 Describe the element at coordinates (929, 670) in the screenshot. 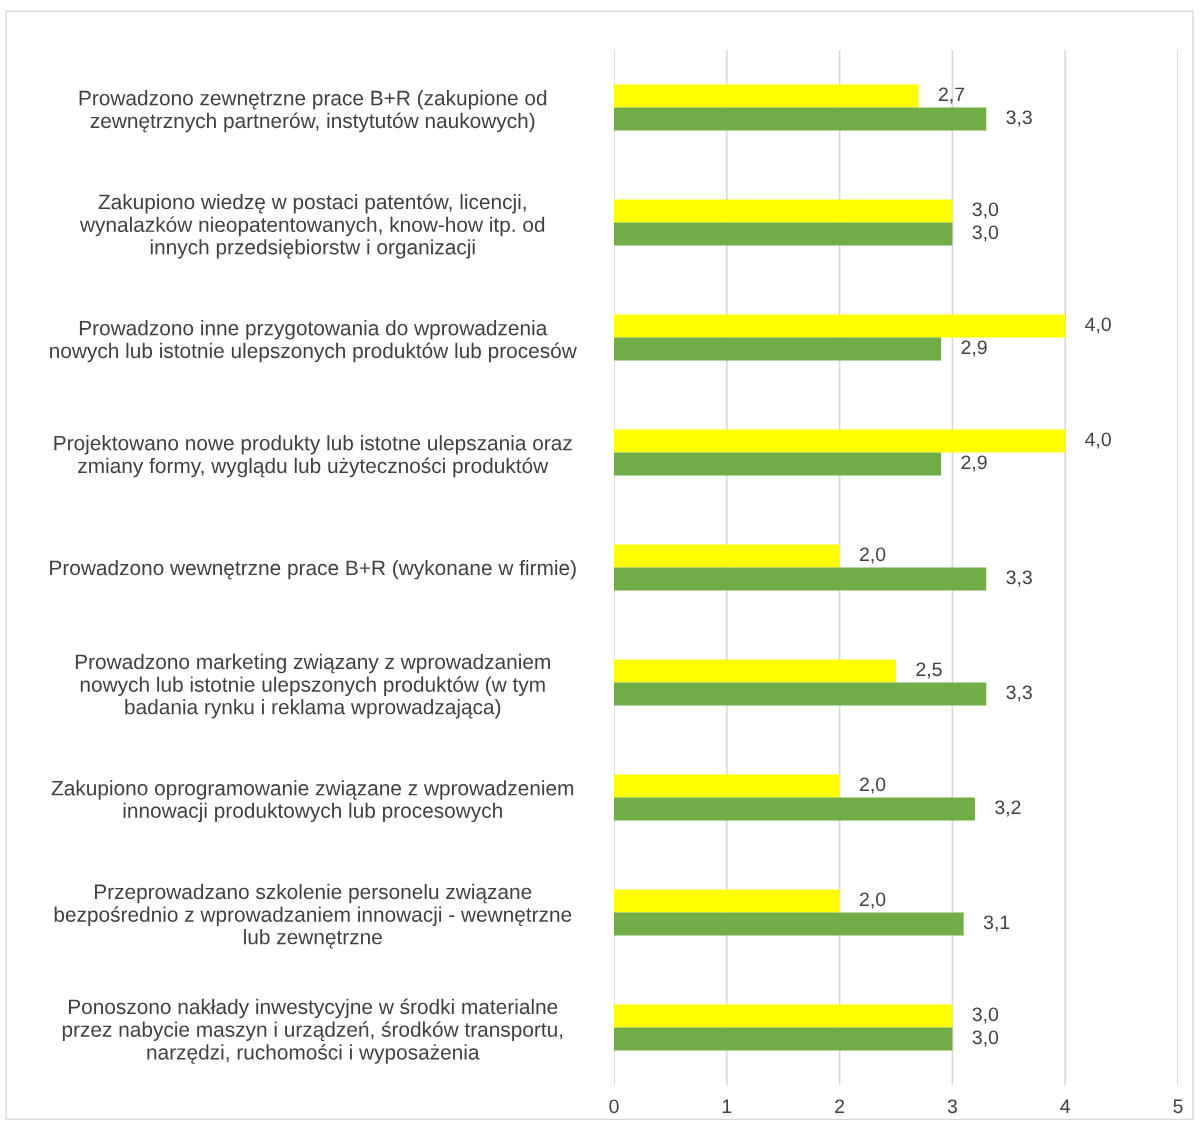

I see `data-label: 2,5` at that location.